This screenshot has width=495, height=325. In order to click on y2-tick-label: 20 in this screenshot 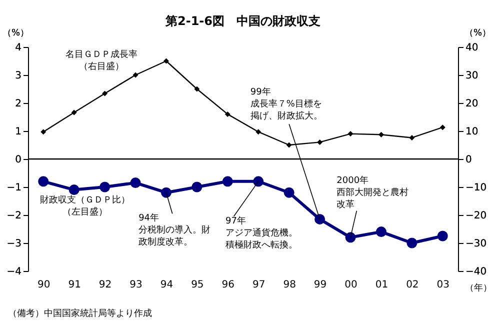, I will do `click(472, 104)`.